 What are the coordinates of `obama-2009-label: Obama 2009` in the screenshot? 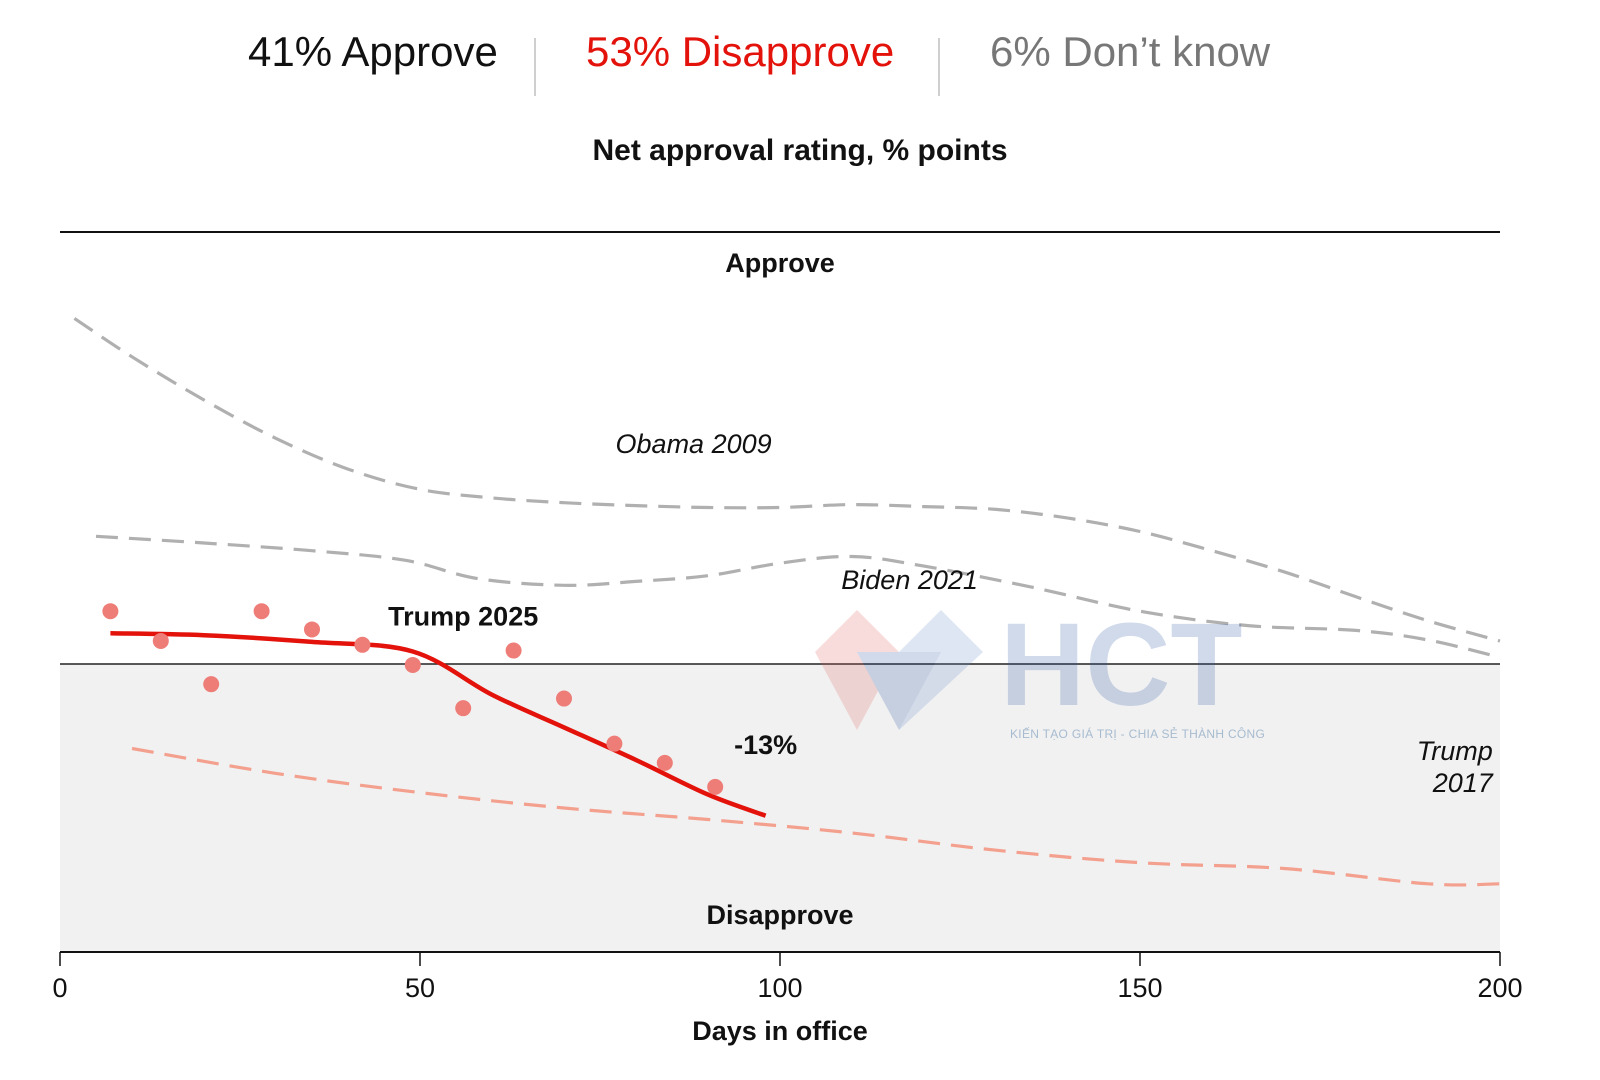 It's located at (694, 444).